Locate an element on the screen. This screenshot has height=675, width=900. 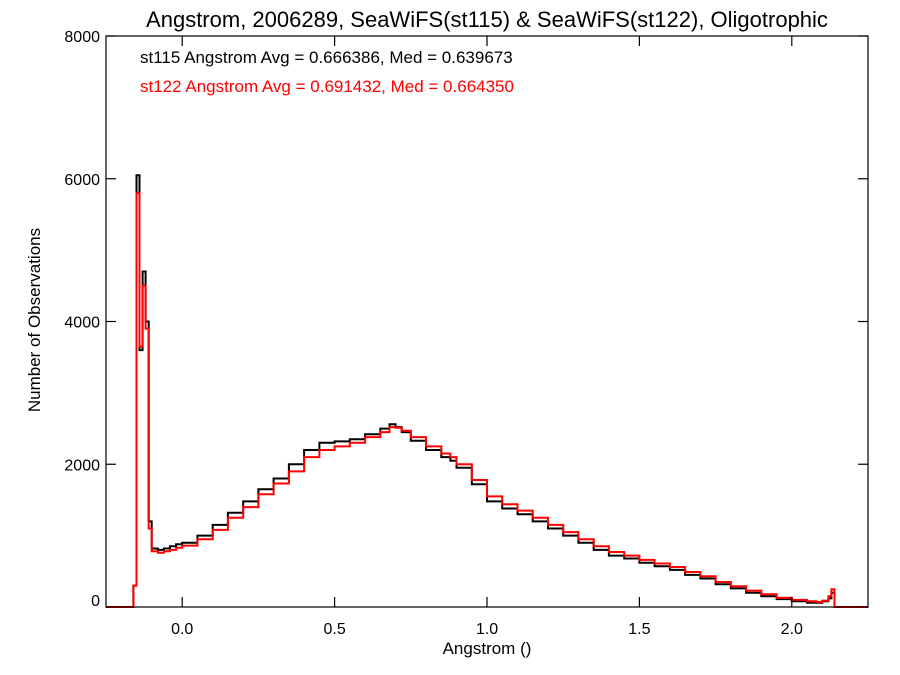
x-axis-label: Angstrom () is located at coordinates (487, 648).